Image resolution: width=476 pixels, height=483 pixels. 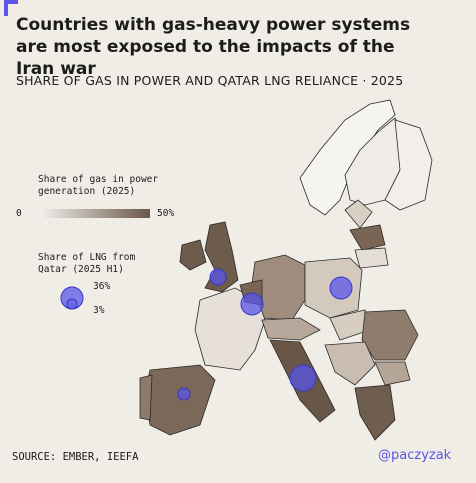 What do you see at coordinates (87, 263) in the screenshot?
I see `legend-title: Share of LNG from Qatar (2025 H1)` at bounding box center [87, 263].